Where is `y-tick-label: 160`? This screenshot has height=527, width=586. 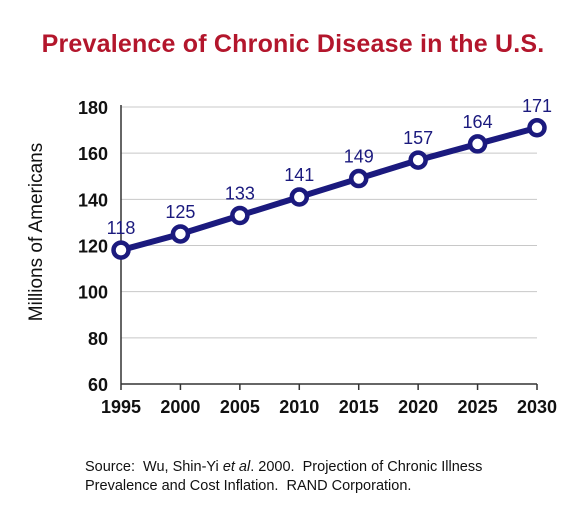 y-tick-label: 160 is located at coordinates (93, 154).